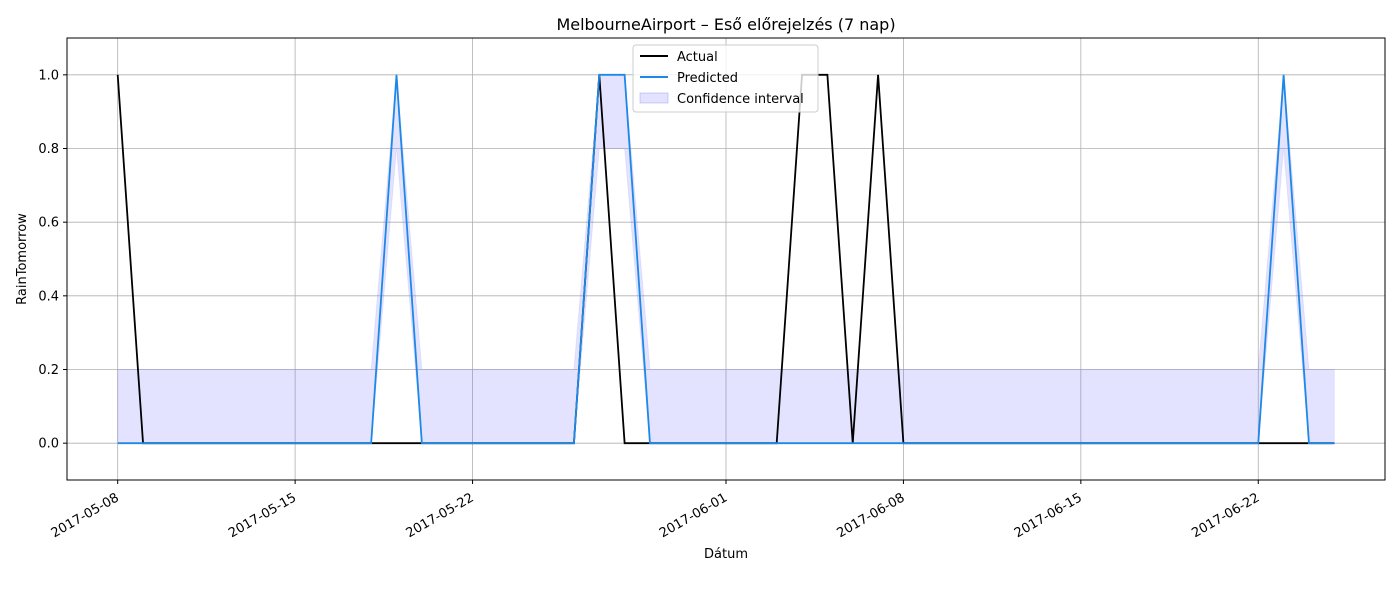 The image size is (1400, 600). I want to click on y-tick-label: 1.0, so click(48, 75).